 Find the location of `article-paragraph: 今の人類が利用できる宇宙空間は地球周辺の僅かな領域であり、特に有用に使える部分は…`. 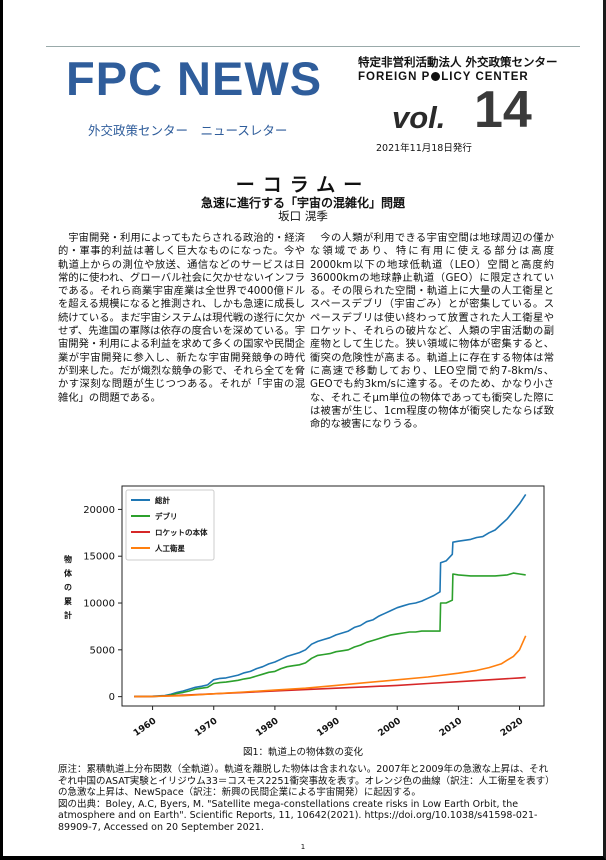

article-paragraph: 今の人類が利用できる宇宙空間は地球周辺の僅かな領域であり、特に有用に使える部分は… is located at coordinates (432, 331).